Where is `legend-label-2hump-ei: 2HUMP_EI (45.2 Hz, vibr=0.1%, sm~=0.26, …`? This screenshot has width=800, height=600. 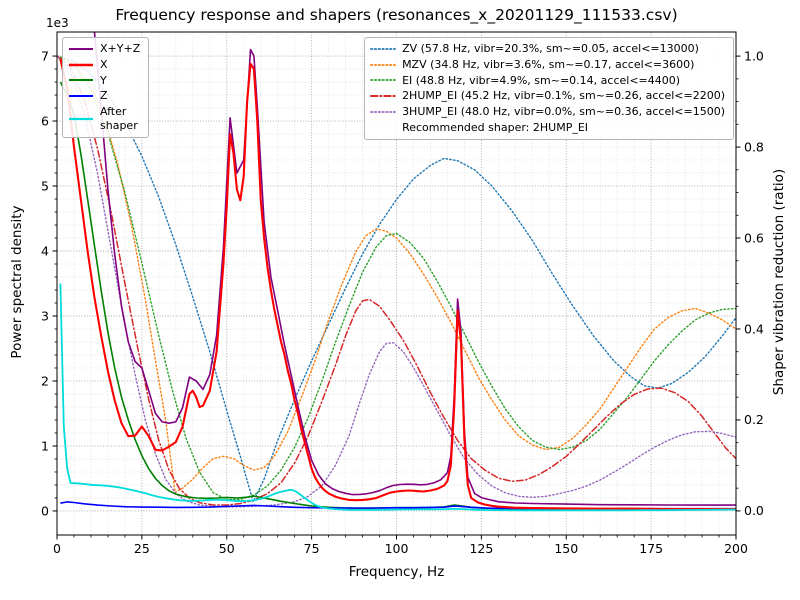 legend-label-2hump-ei: 2HUMP_EI (45.2 Hz, vibr=0.1%, sm~=0.26, … is located at coordinates (563, 96).